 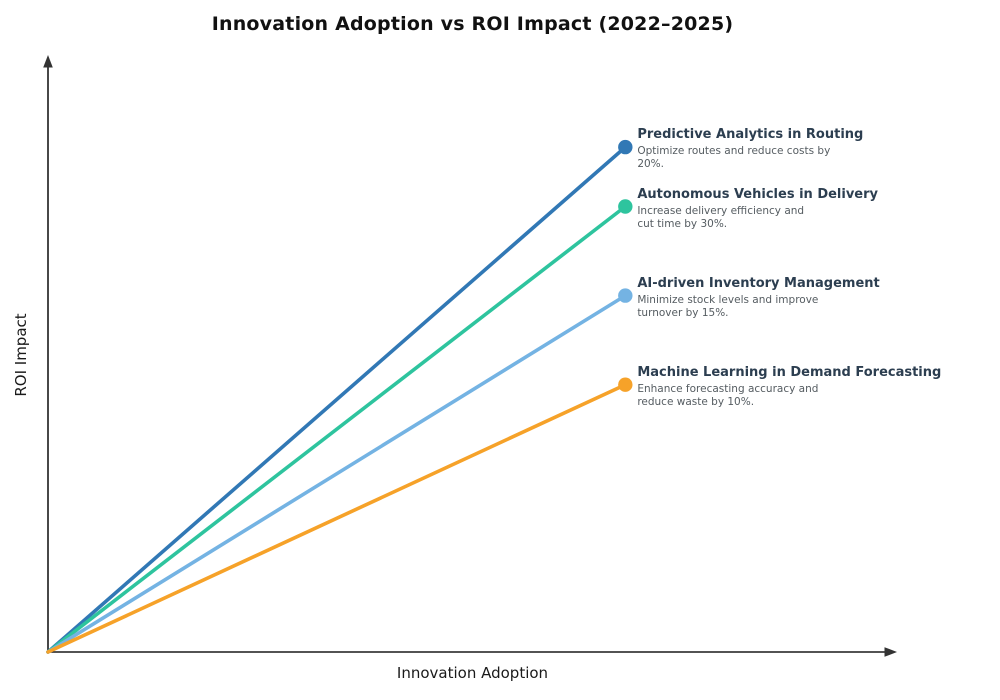 I want to click on y-axis-arrow-icon, so click(x=48, y=61).